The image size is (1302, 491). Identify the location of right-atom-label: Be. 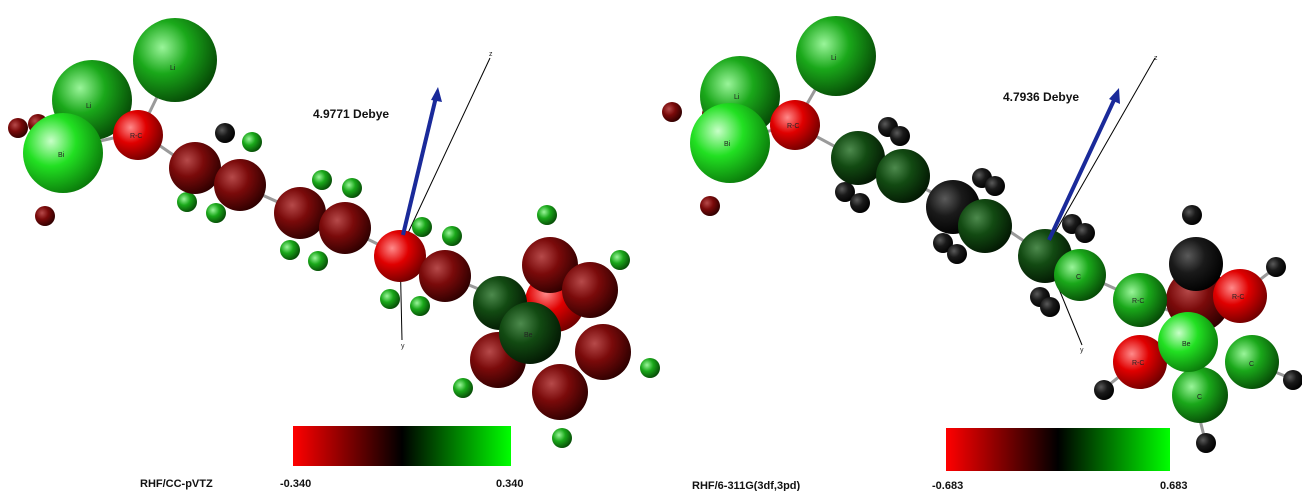
(1186, 344).